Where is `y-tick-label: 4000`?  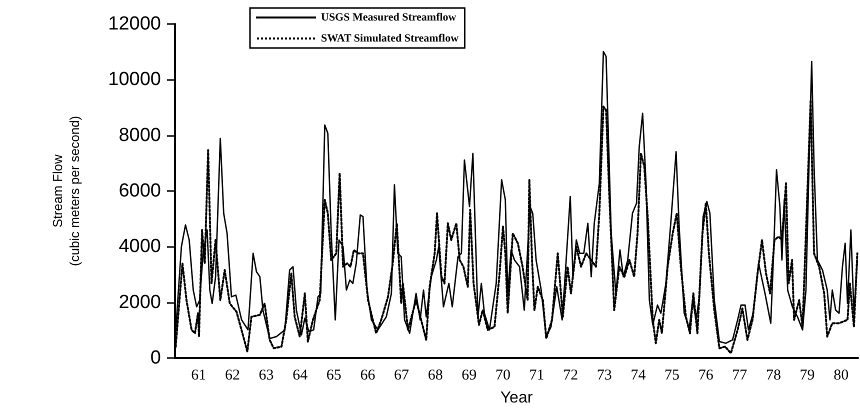
y-tick-label: 4000 is located at coordinates (139, 247).